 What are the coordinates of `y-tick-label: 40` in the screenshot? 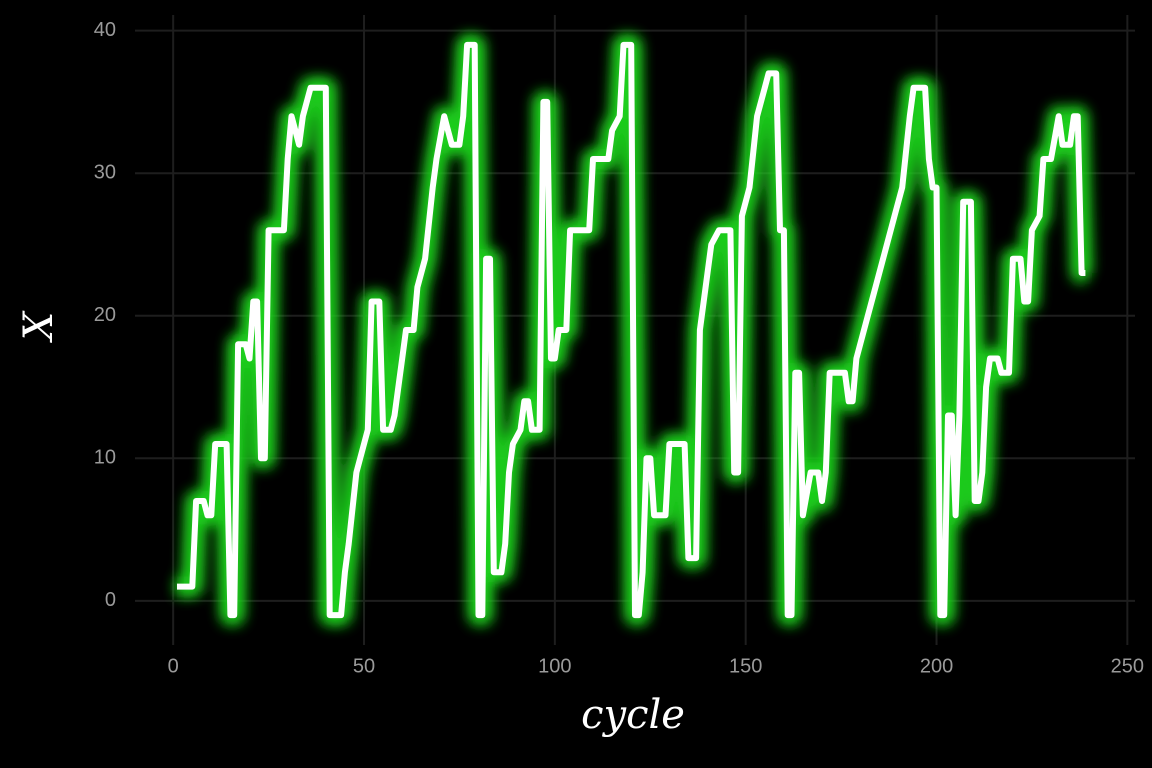 It's located at (105, 30).